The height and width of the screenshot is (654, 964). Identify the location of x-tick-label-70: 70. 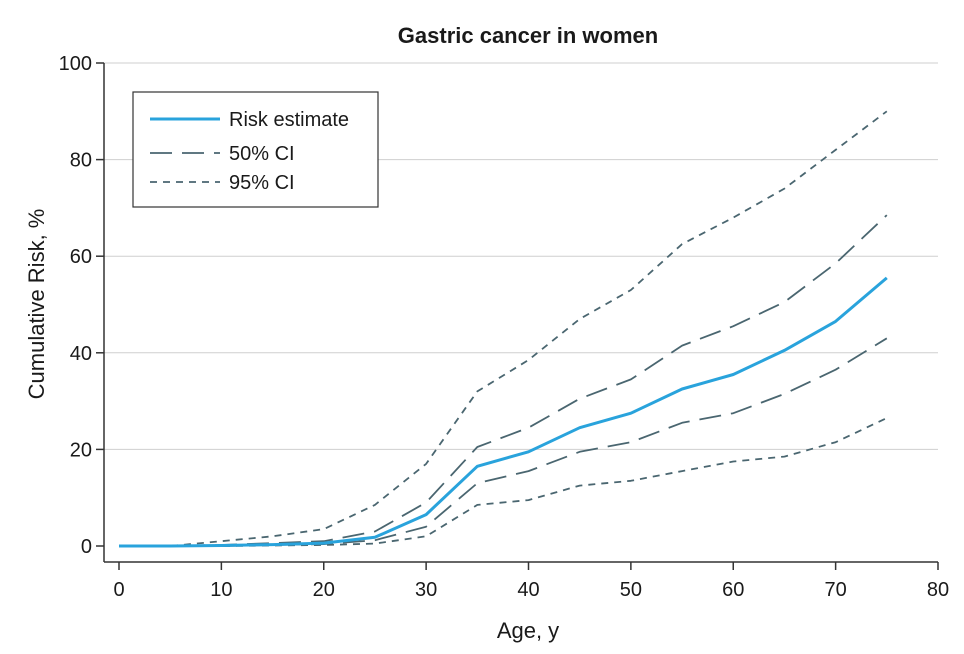
(836, 590).